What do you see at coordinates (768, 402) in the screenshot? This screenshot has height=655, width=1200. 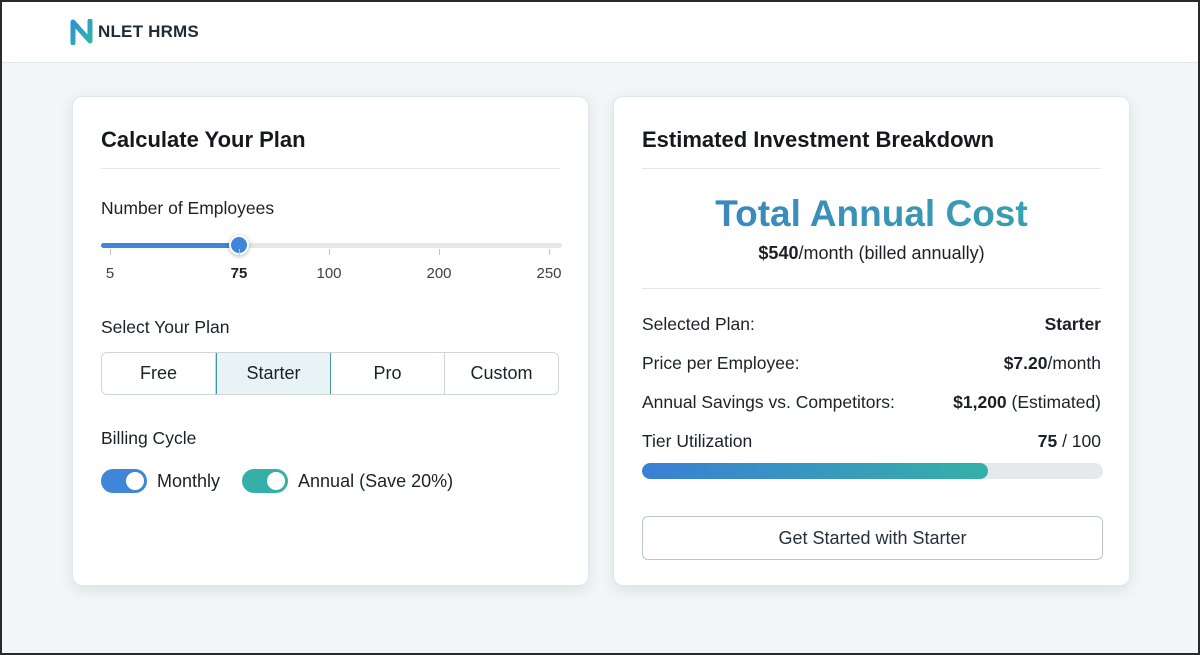 I see `row-label: Annual Savings vs. Competitors:` at bounding box center [768, 402].